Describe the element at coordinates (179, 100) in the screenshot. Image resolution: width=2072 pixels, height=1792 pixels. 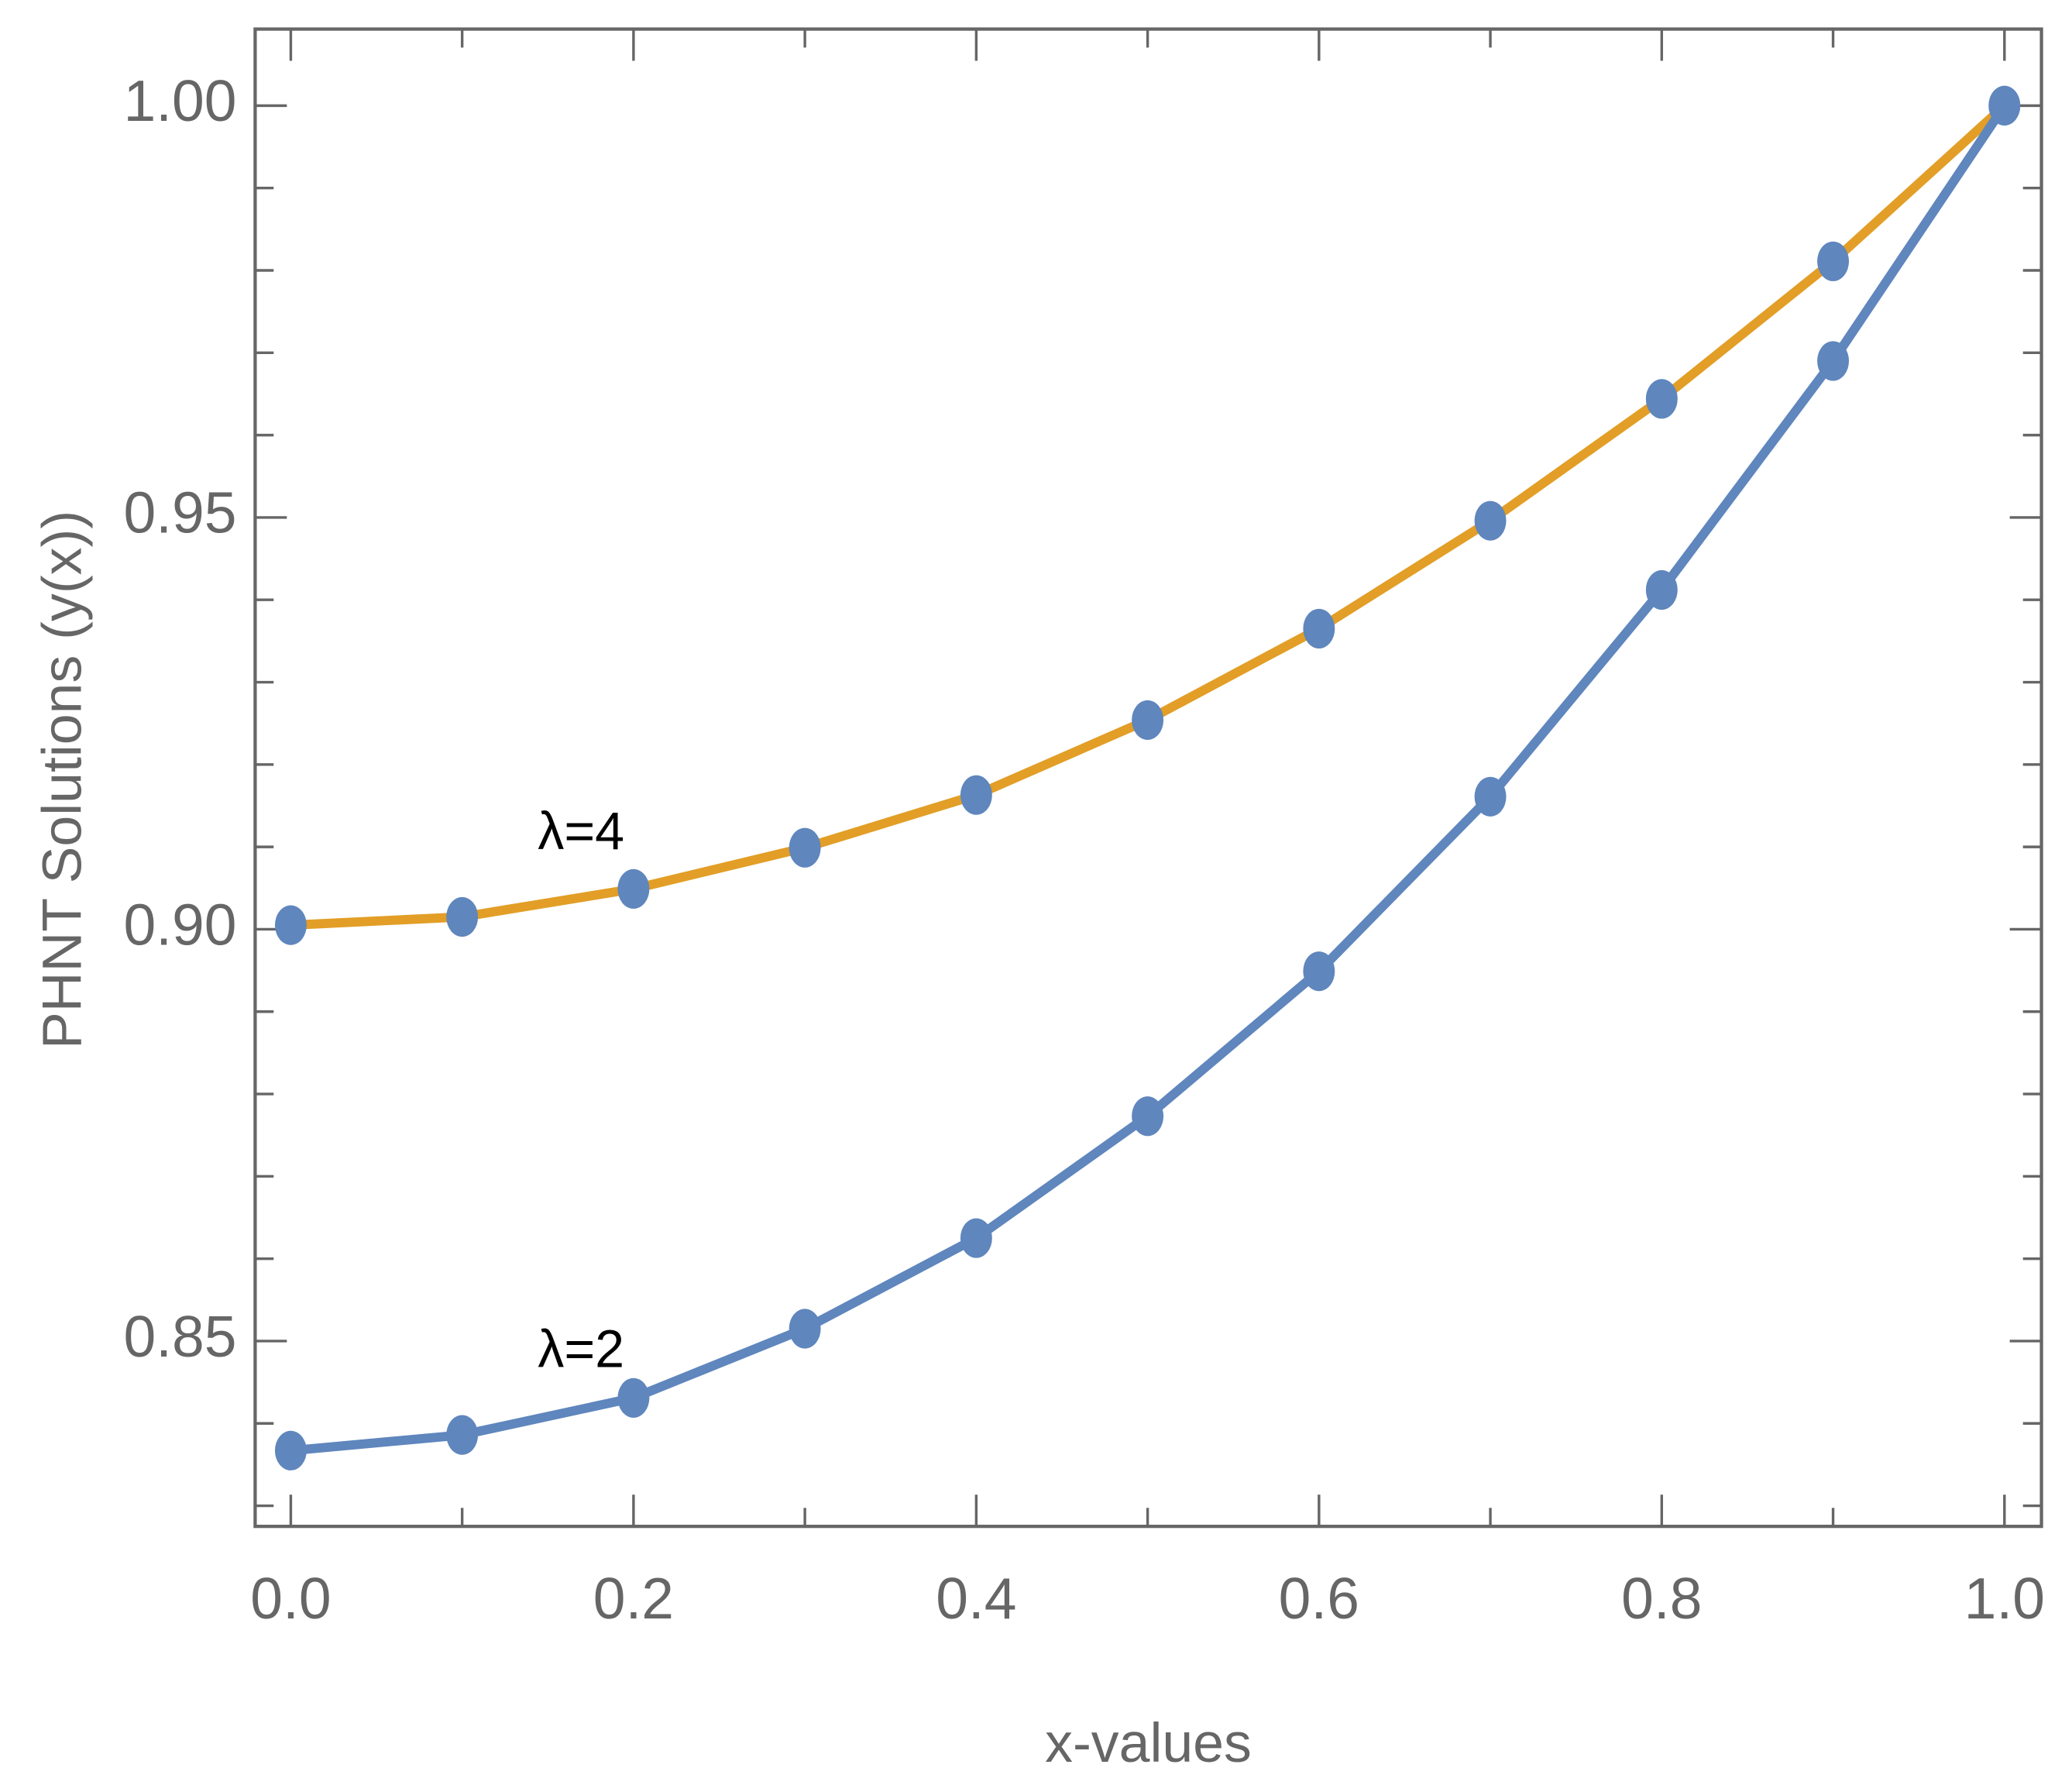
I see `y-tick-label: 1.00` at that location.